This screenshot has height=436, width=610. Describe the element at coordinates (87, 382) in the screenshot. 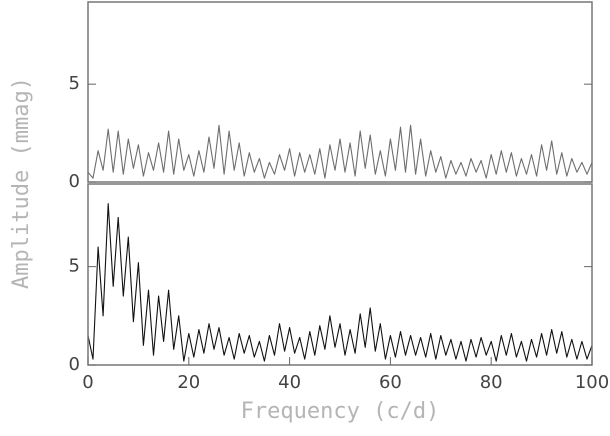

I see `x-tick-label: 0` at that location.